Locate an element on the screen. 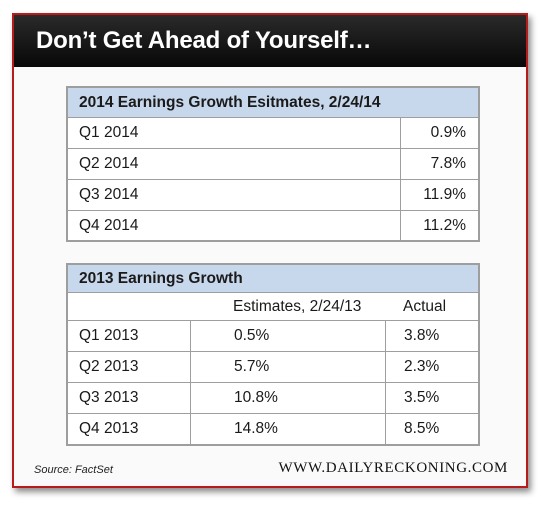  quarter-label: Q2 2013 is located at coordinates (109, 366).